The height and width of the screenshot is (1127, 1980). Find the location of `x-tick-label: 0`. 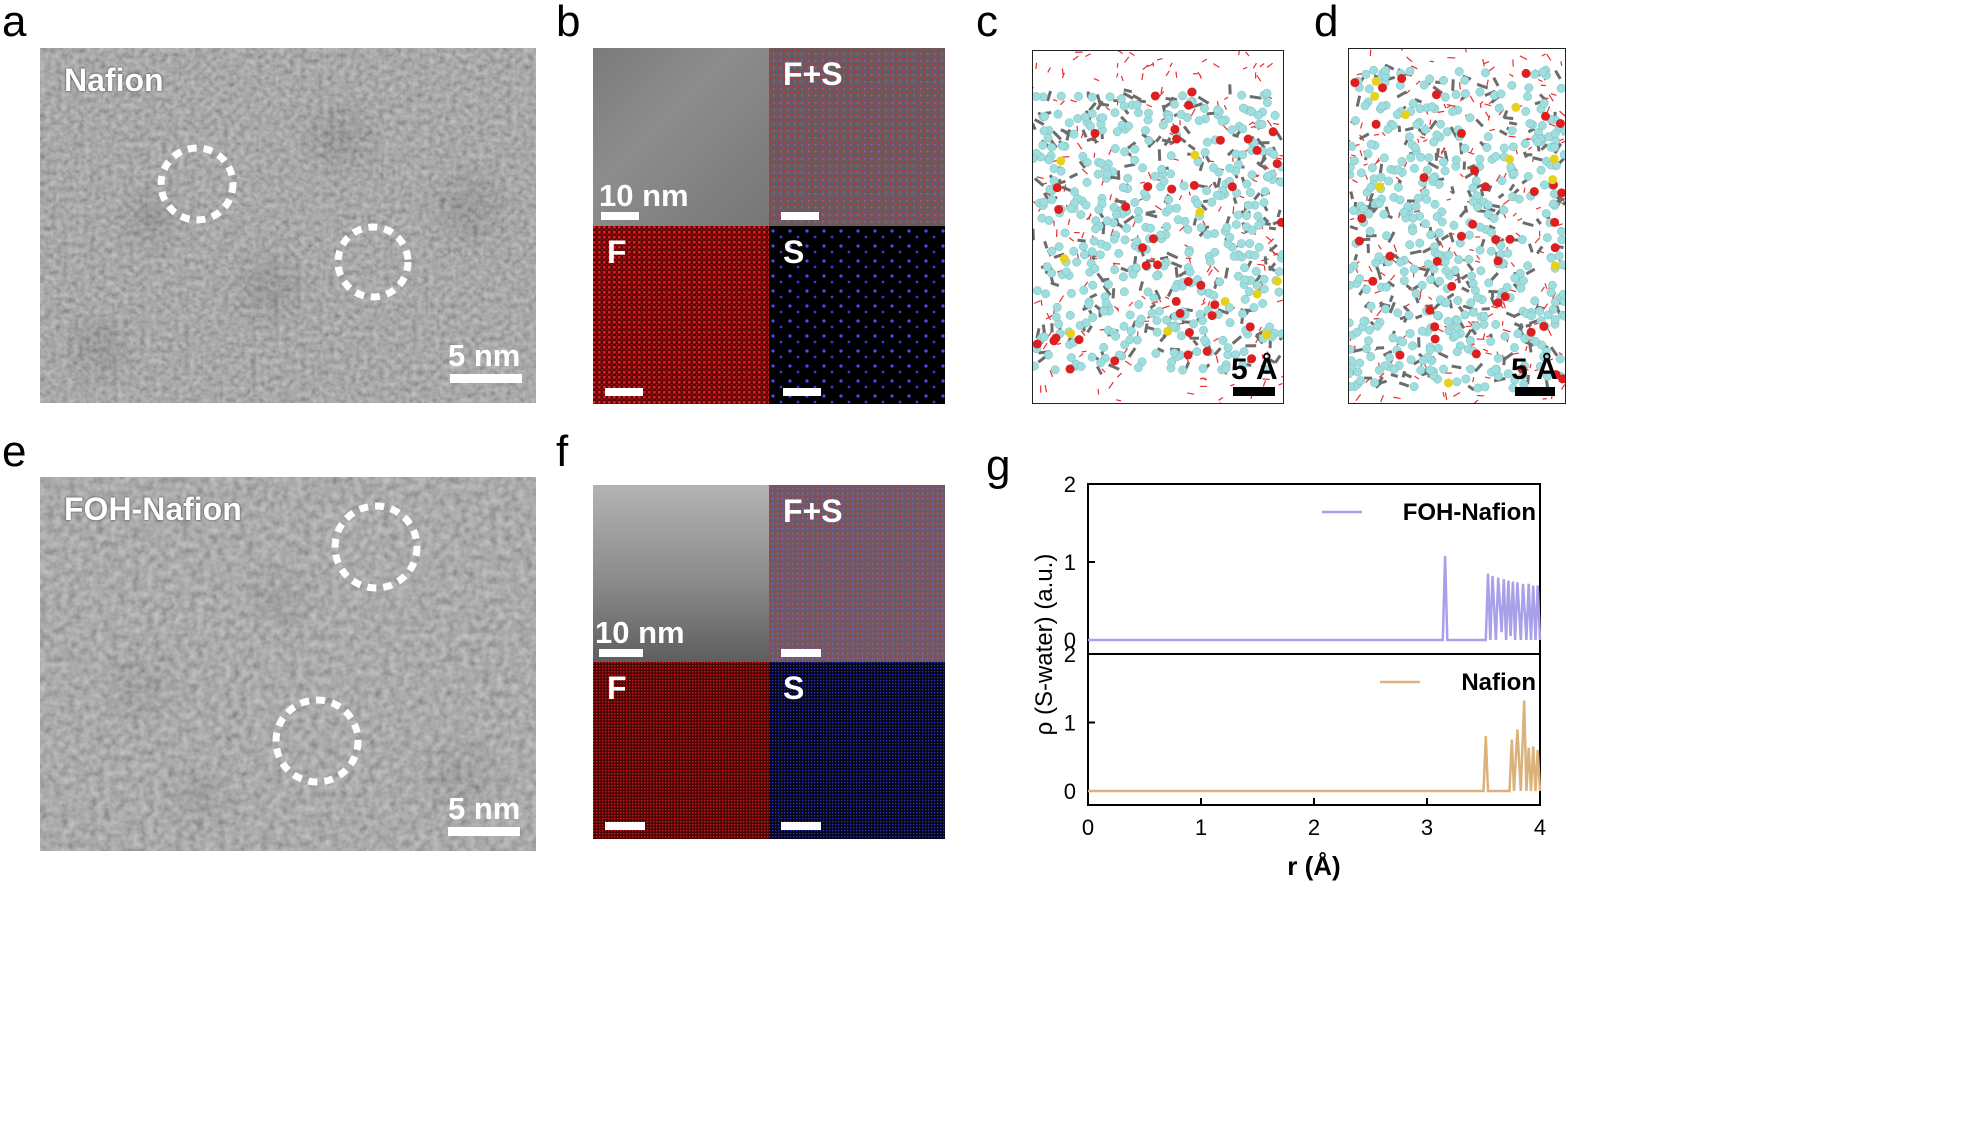

x-tick-label: 0 is located at coordinates (1088, 827).